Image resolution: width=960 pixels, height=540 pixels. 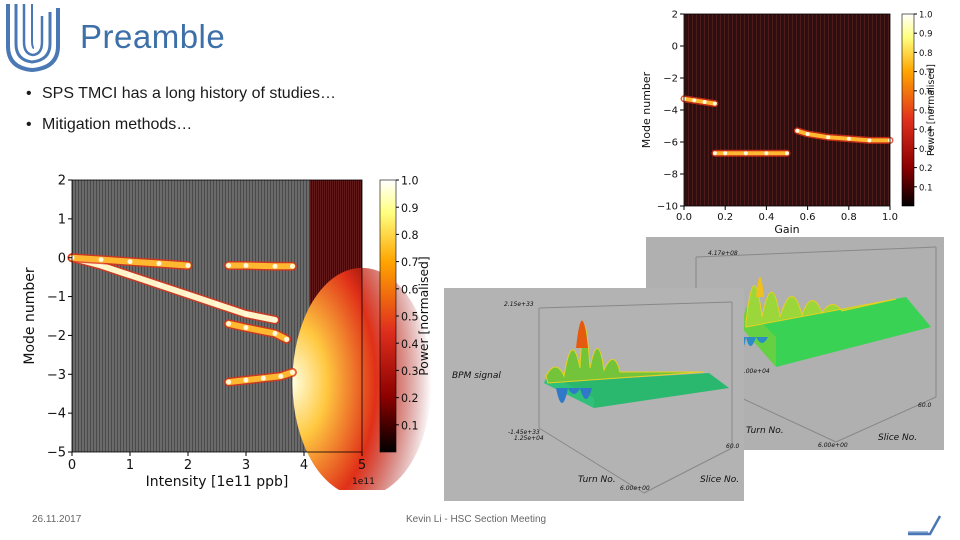 I want to click on surface1-corner-0: 1.25e+04, so click(x=529, y=438).